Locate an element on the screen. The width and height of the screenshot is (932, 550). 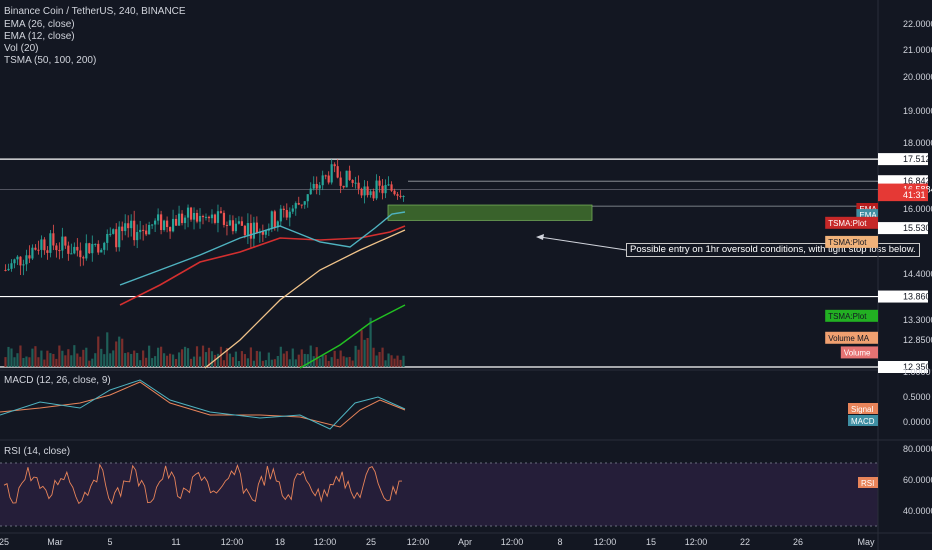
macd-tick-label: 0.0000 is located at coordinates (917, 422).